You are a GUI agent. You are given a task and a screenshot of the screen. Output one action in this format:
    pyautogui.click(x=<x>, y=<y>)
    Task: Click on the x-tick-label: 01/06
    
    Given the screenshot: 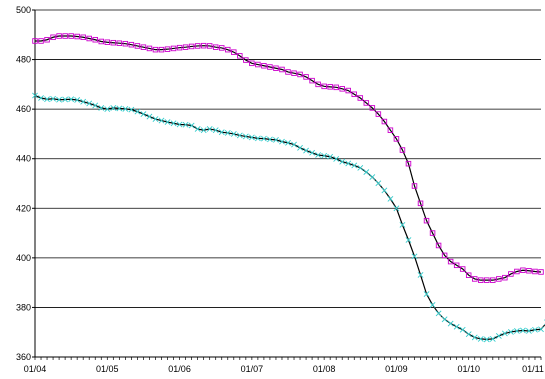 What is the action you would take?
    pyautogui.click(x=179, y=369)
    